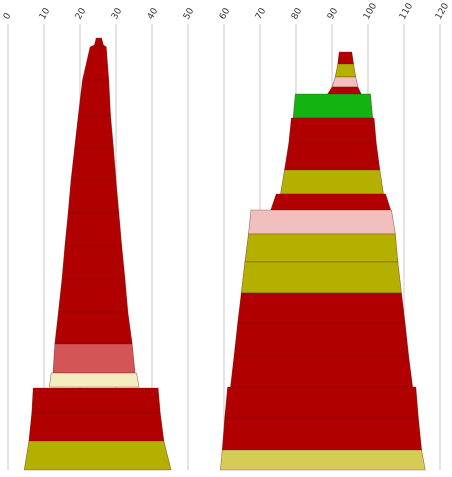  Describe the element at coordinates (117, 13) in the screenshot. I see `x-tick-label: 30` at that location.